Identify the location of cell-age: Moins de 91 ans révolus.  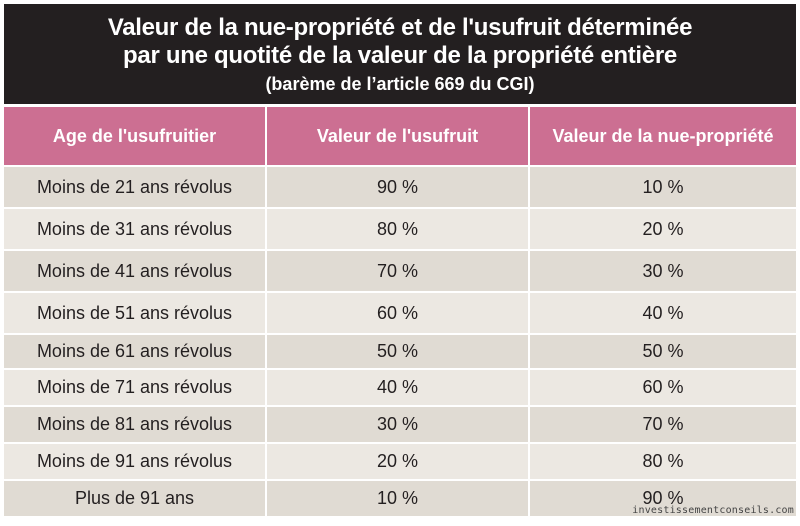
(135, 462).